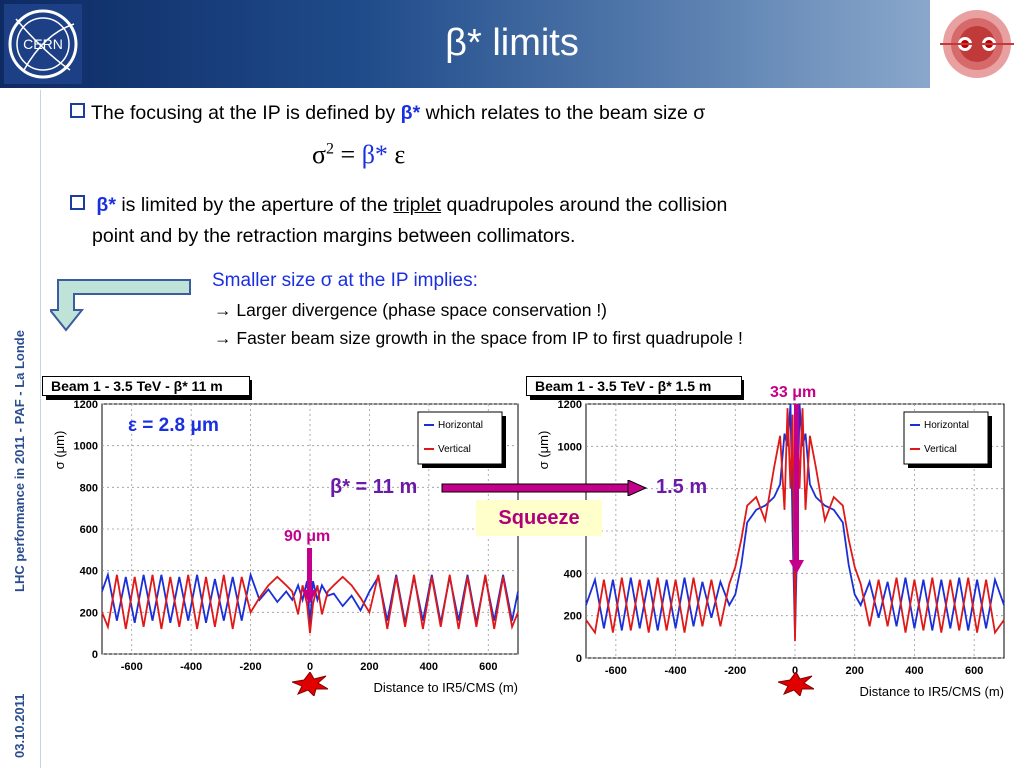 The height and width of the screenshot is (768, 1024). What do you see at coordinates (797, 492) in the screenshot?
I see `right-min-arrow-icon` at bounding box center [797, 492].